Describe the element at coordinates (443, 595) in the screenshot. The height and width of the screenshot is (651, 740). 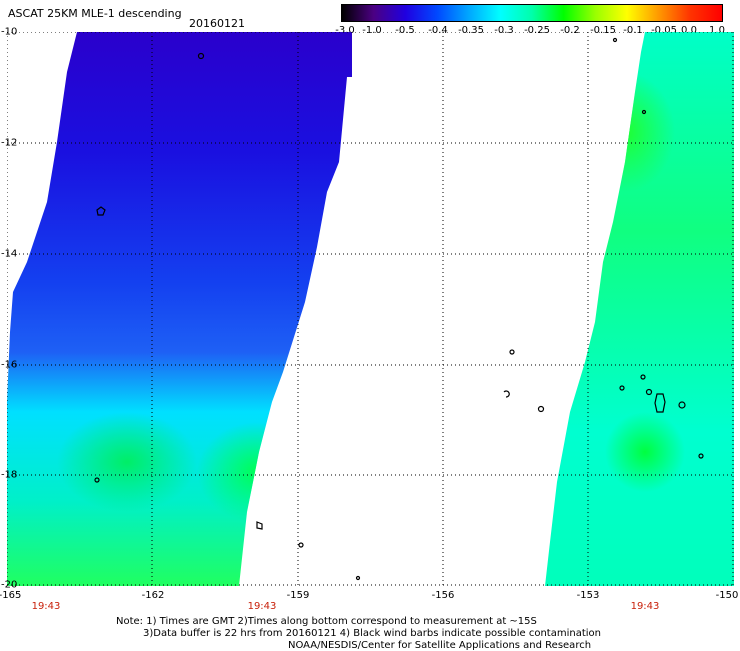
I see `lon-label: -156` at that location.